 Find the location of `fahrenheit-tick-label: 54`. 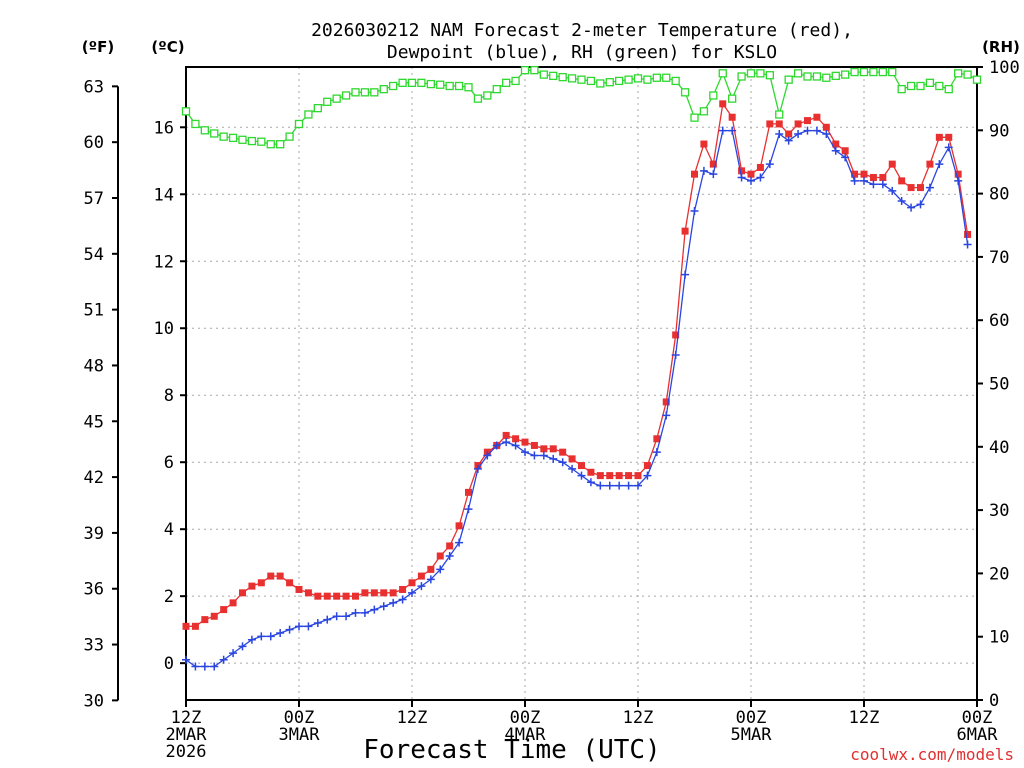

fahrenheit-tick-label: 54 is located at coordinates (94, 255).